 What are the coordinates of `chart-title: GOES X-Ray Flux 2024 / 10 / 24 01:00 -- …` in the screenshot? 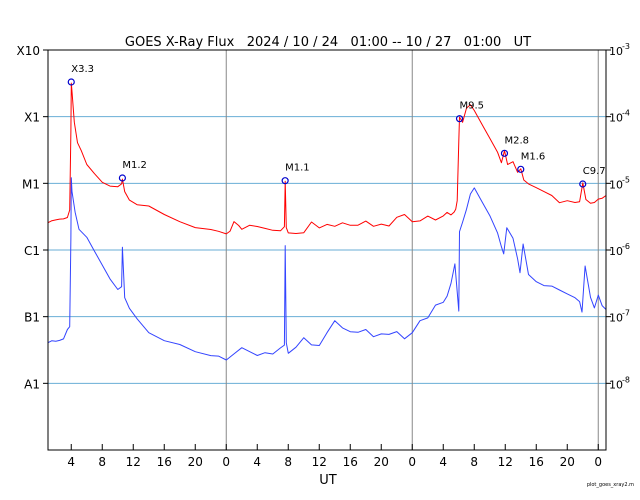 It's located at (328, 42).